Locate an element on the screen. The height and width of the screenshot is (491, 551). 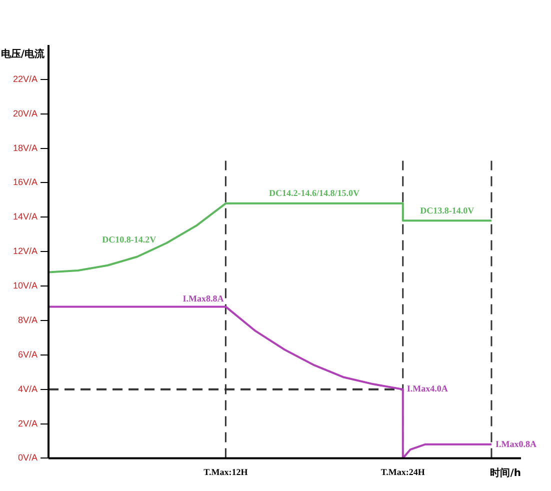
annotation: DC14.2-14.6/14.8/15.0V is located at coordinates (314, 193).